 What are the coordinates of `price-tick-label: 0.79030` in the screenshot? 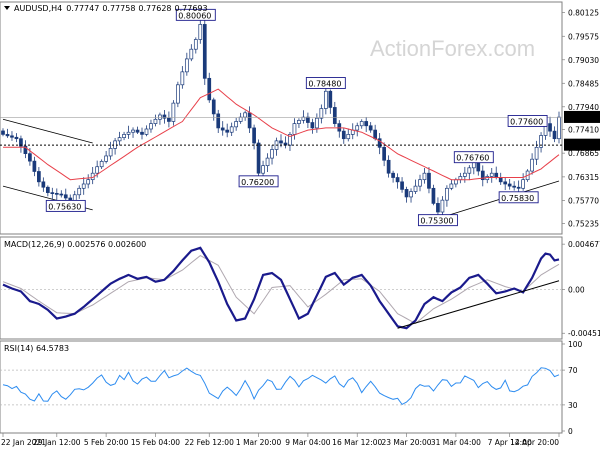 It's located at (583, 60).